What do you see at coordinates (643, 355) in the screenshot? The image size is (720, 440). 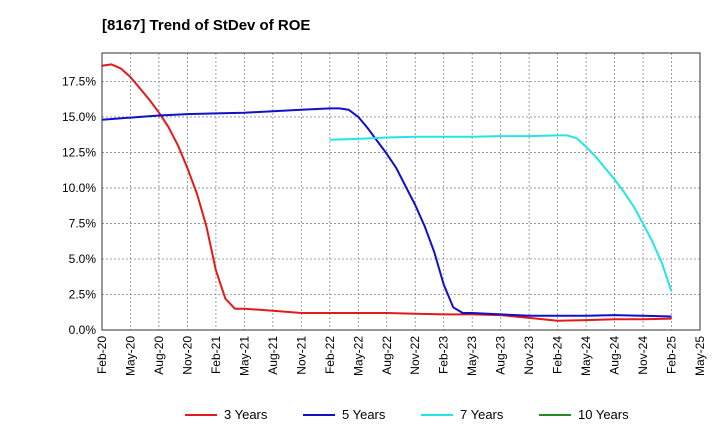 I see `x-tick-label: Nov-24` at bounding box center [643, 355].